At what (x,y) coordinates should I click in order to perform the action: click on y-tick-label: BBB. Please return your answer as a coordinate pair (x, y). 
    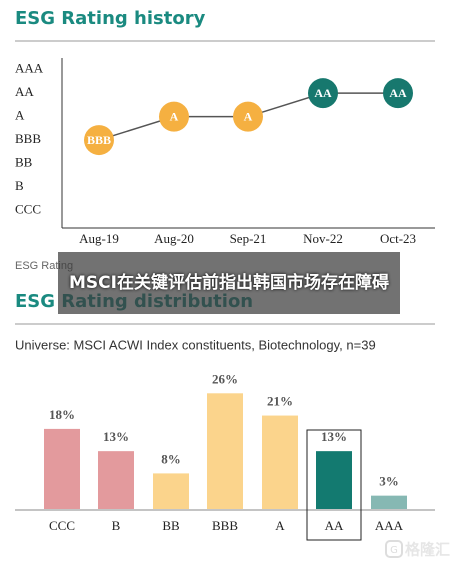
    Looking at the image, I should click on (28, 138).